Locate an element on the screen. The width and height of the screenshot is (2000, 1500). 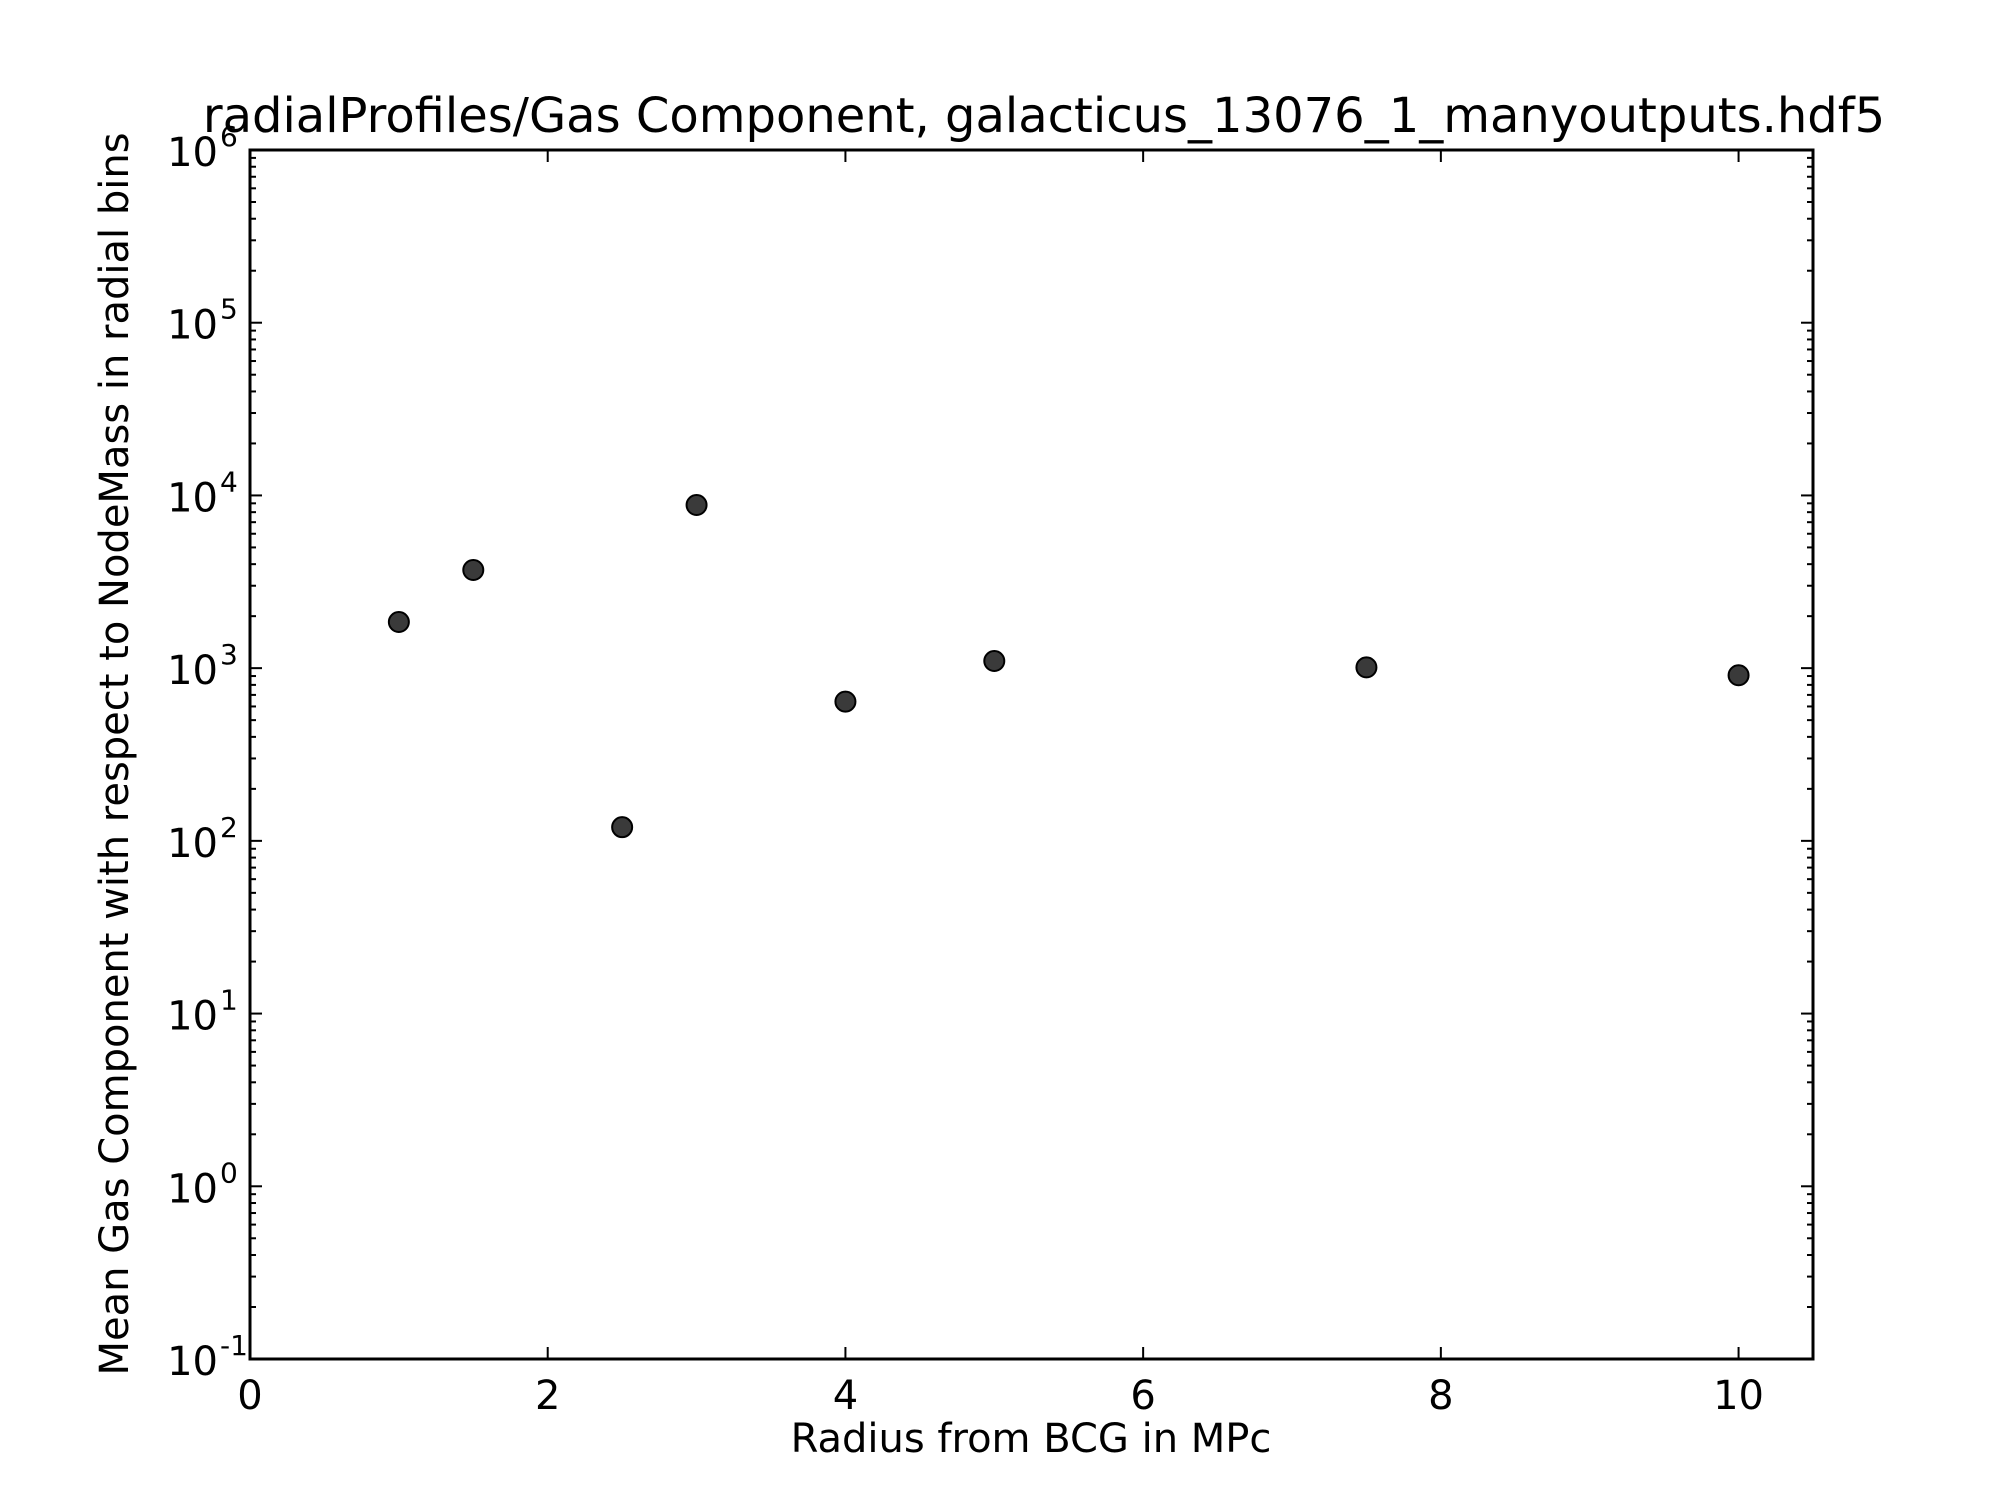
y-tick-label-exponent: 4 is located at coordinates (229, 481).